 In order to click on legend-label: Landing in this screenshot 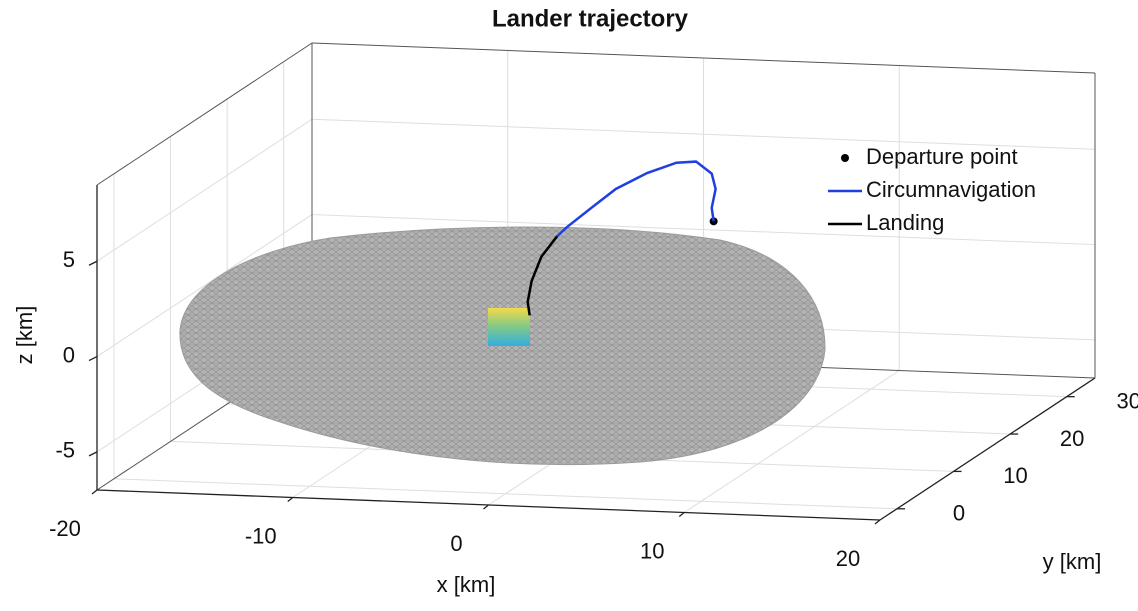, I will do `click(905, 222)`.